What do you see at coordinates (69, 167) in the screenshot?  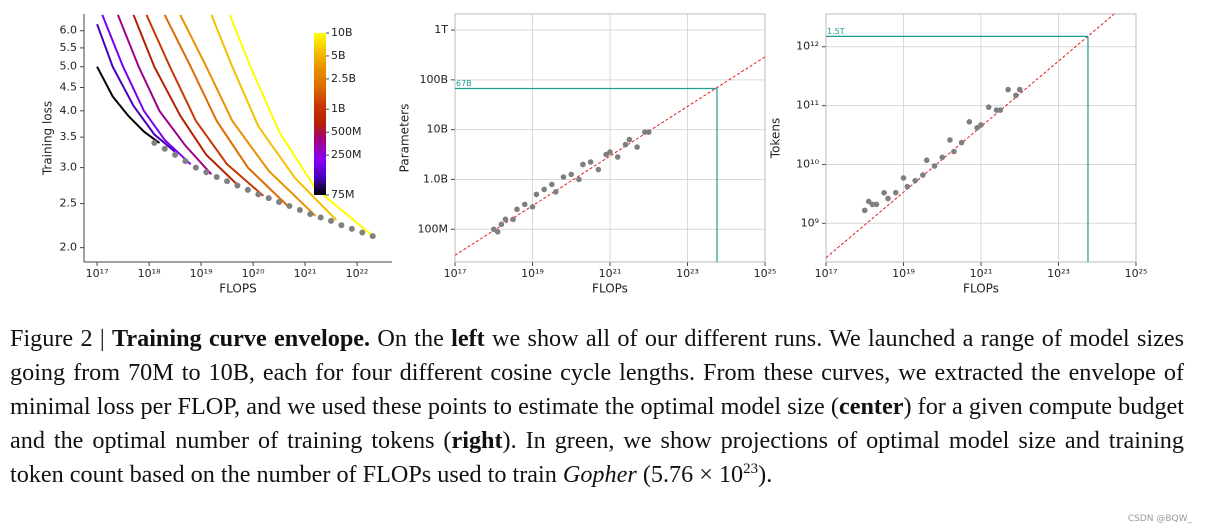 I see `y-tick-label: 3.0` at bounding box center [69, 167].